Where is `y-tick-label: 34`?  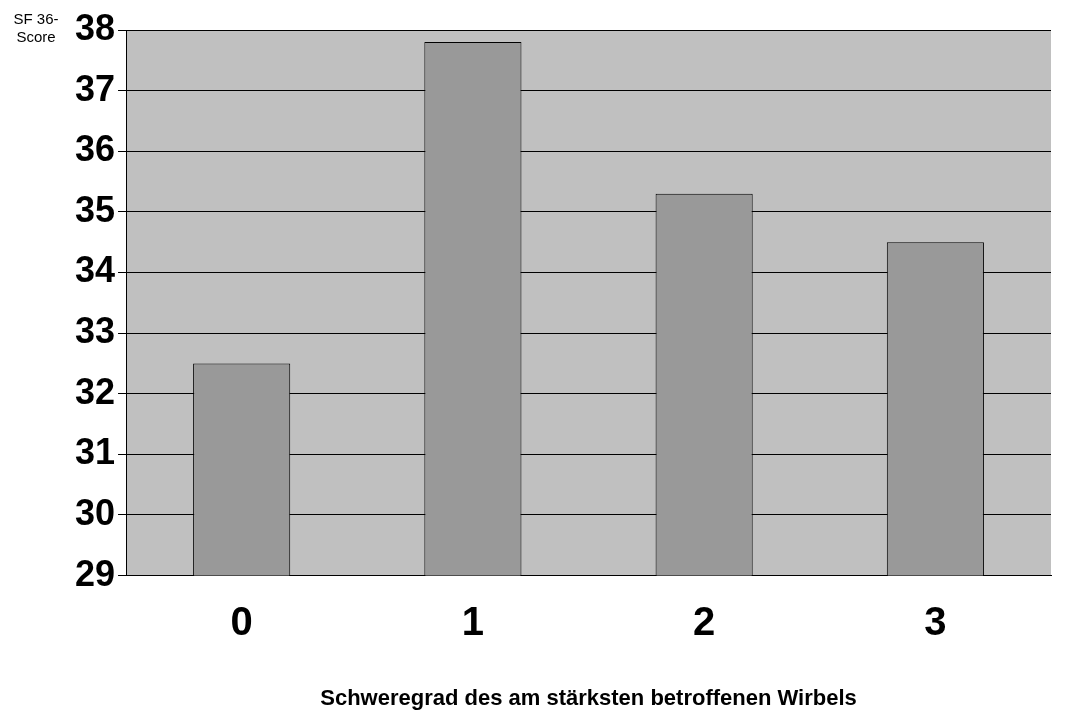
y-tick-label: 34 is located at coordinates (95, 270).